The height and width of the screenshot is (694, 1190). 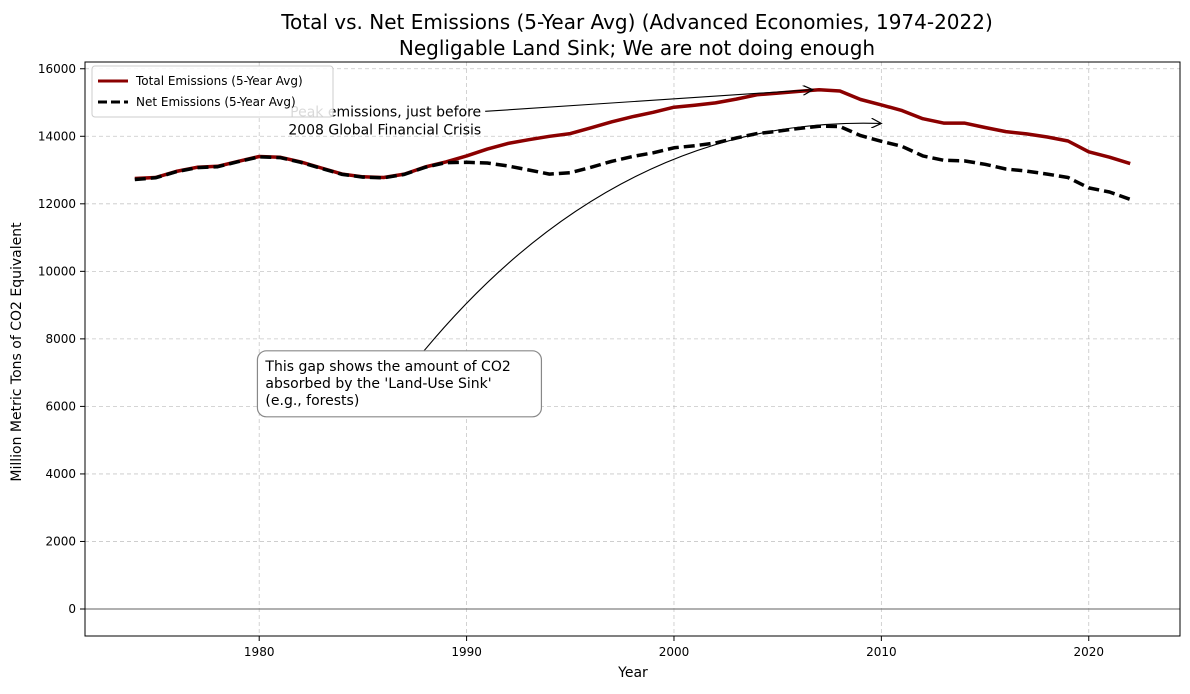 I want to click on x-tick-label: 2000, so click(x=674, y=652).